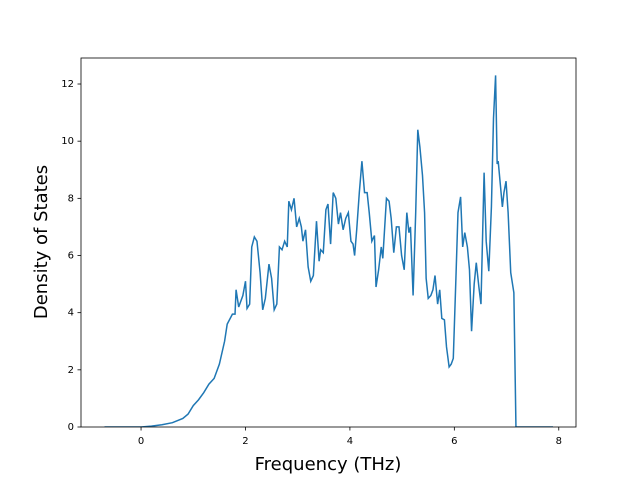 The width and height of the screenshot is (640, 480). I want to click on x-axis-label: Frequency (THz), so click(328, 464).